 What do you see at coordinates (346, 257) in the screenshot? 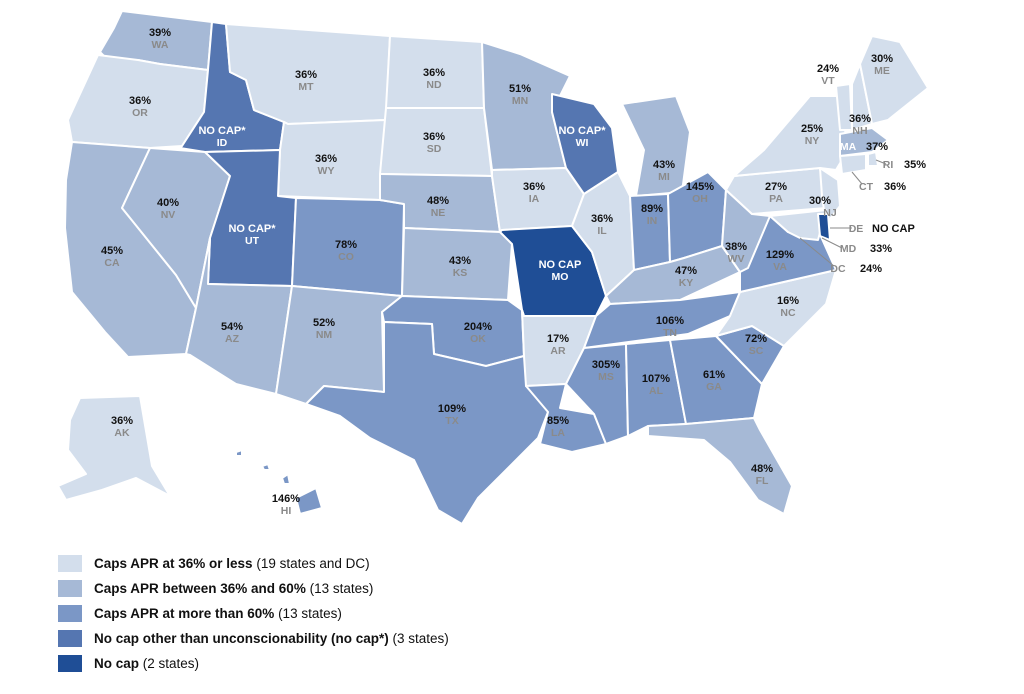
I see `state-abbr-co: CO` at bounding box center [346, 257].